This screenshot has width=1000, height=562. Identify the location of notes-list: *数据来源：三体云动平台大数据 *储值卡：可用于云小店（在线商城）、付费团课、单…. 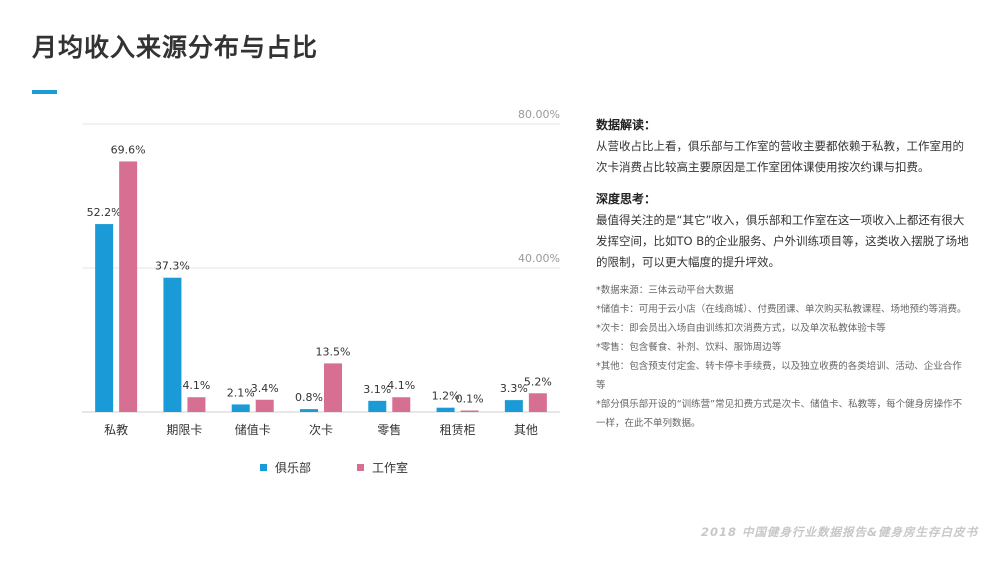
(783, 357).